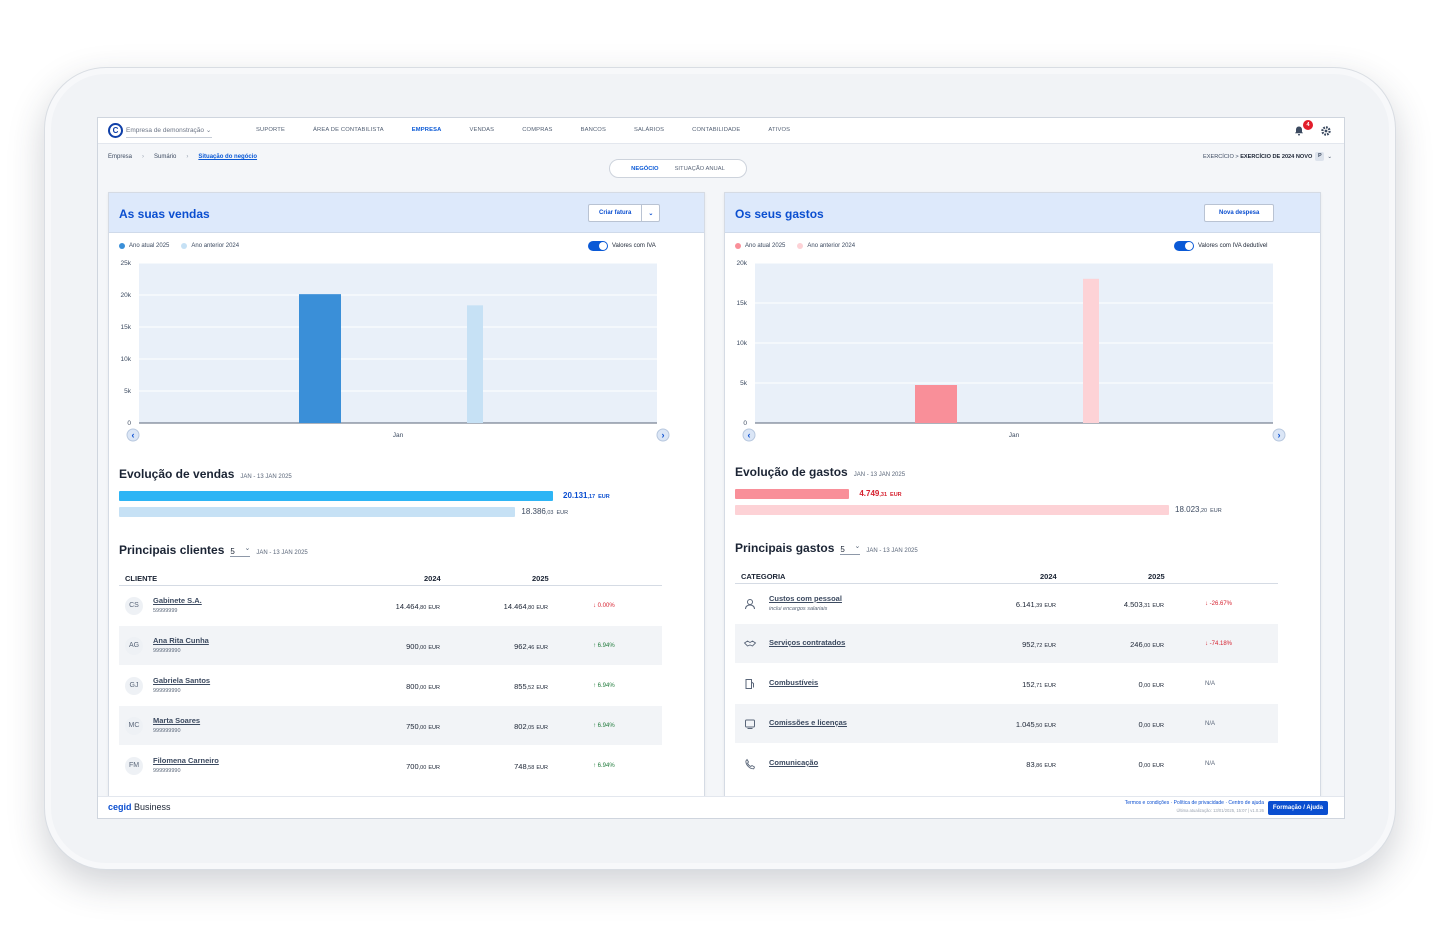  Describe the element at coordinates (1299, 131) in the screenshot. I see `bell-icon` at that location.